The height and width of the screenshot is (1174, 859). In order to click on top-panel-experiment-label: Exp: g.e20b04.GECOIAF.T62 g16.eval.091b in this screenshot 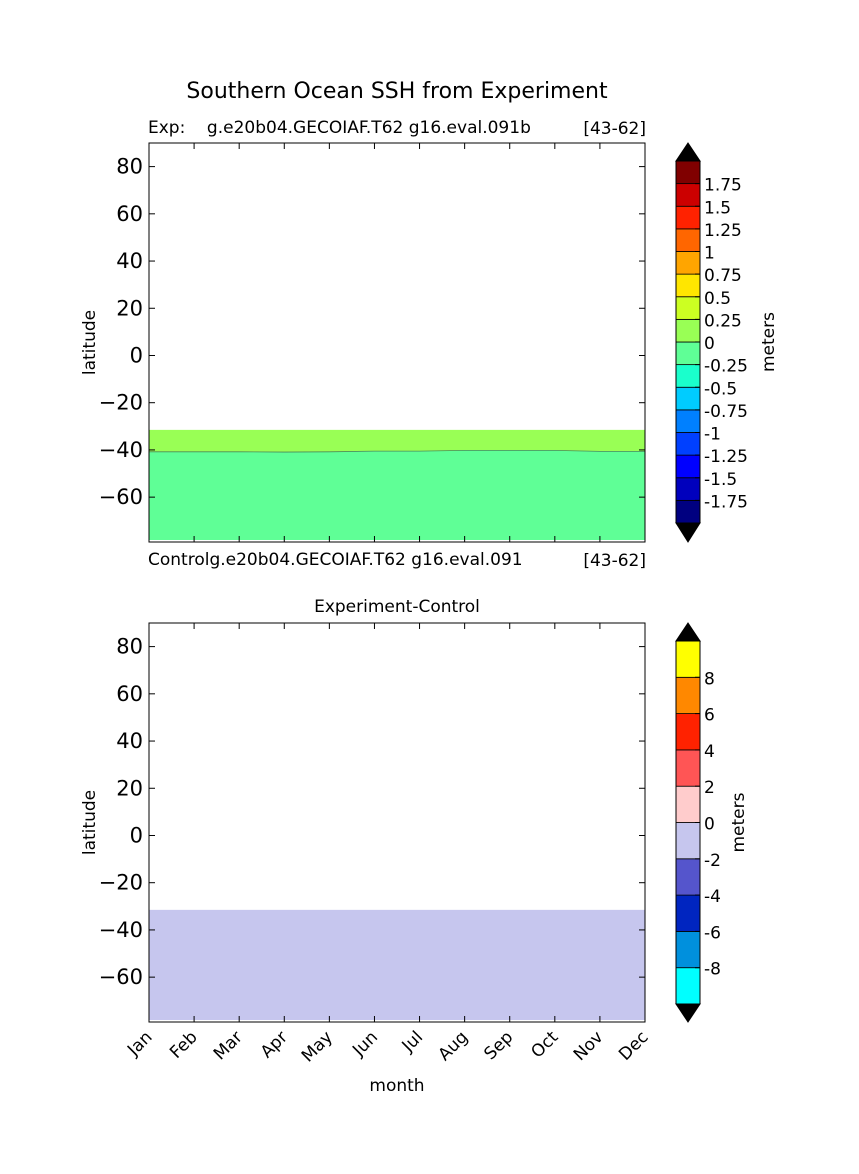, I will do `click(339, 128)`.